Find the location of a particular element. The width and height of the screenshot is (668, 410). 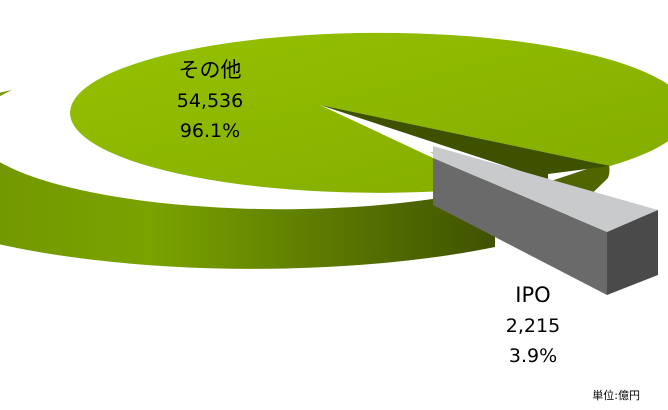

slice-value-other: 54,536 is located at coordinates (210, 101).